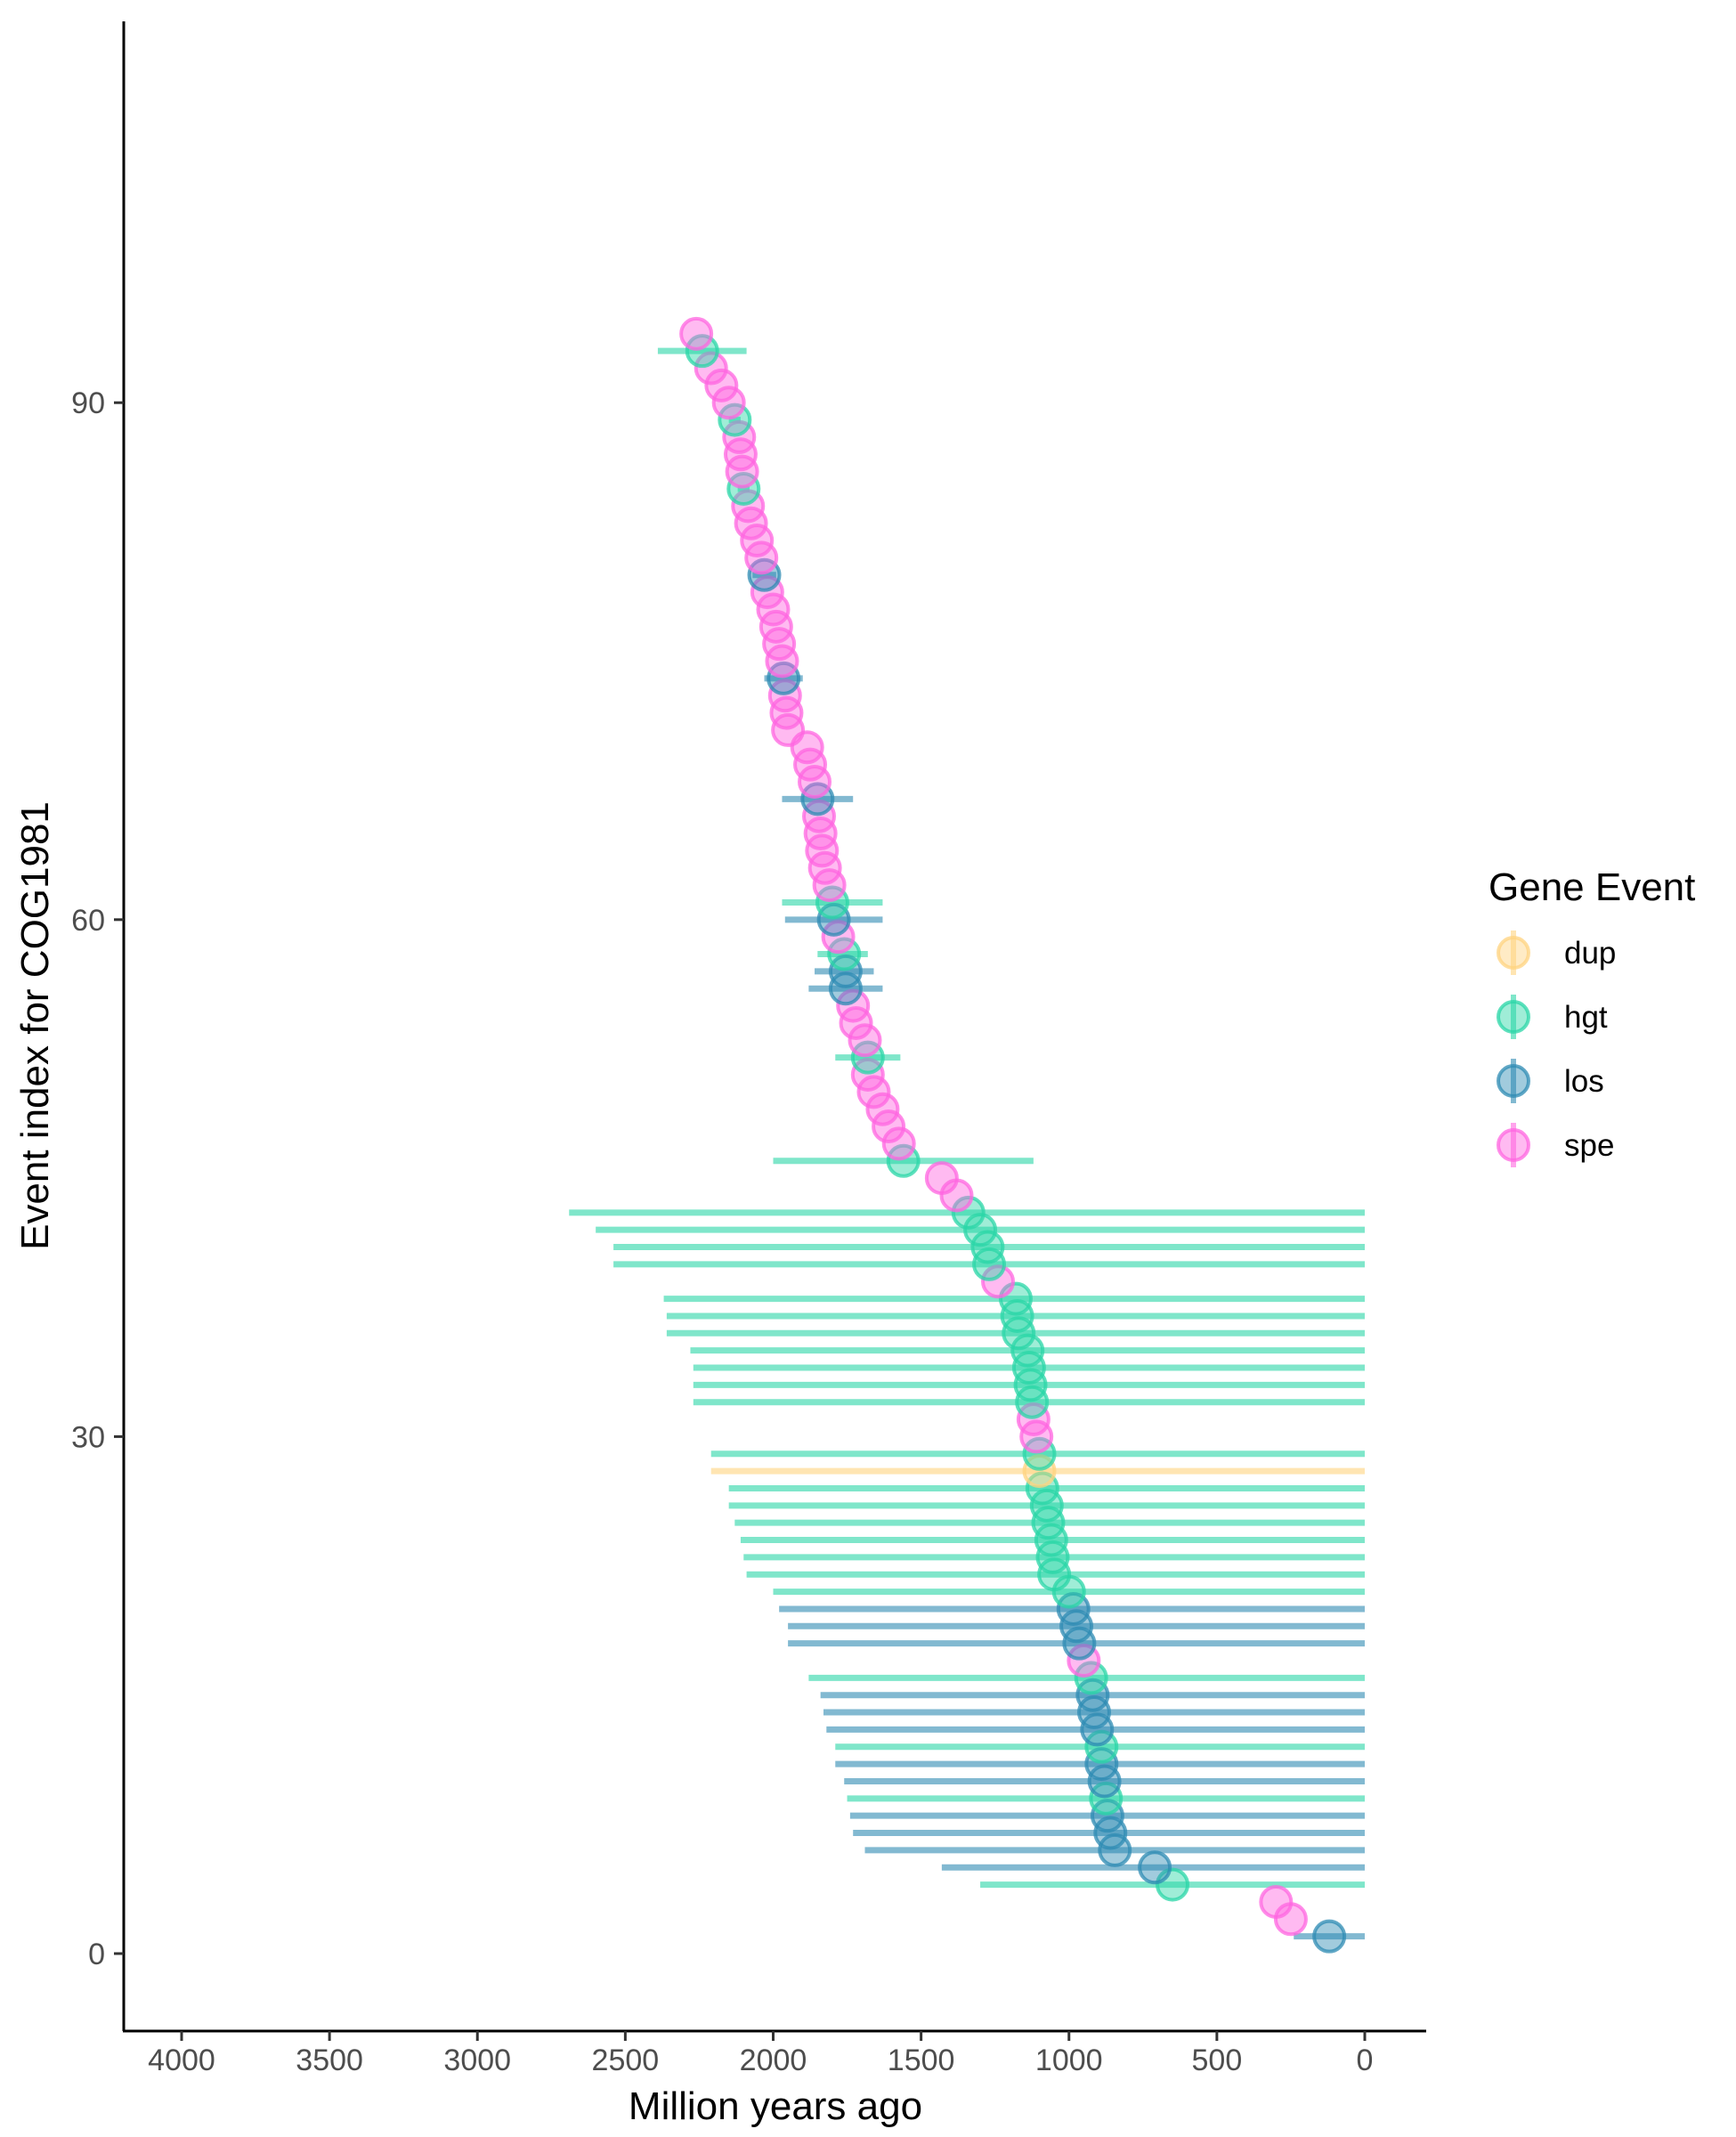 The height and width of the screenshot is (2137, 1736). Describe the element at coordinates (1589, 1145) in the screenshot. I see `legend-label-spe: spe` at that location.